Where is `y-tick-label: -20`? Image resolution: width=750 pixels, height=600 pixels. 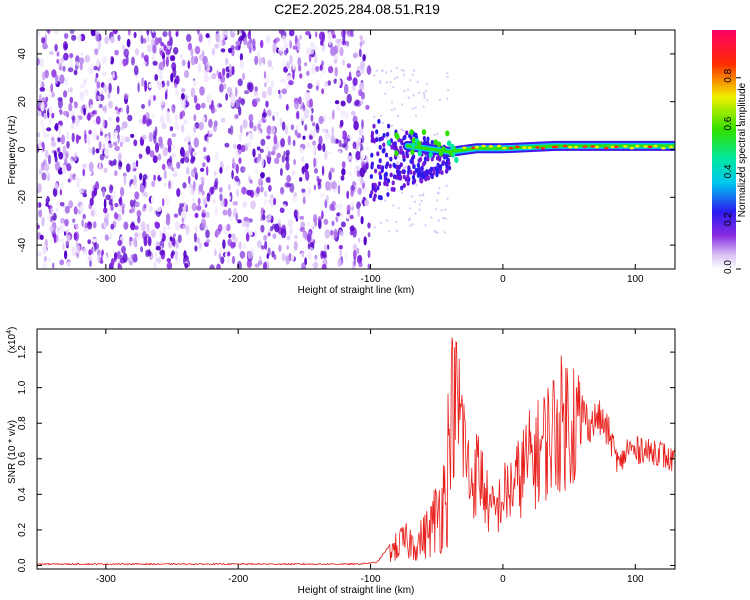
y-tick-label: -20 is located at coordinates (22, 197).